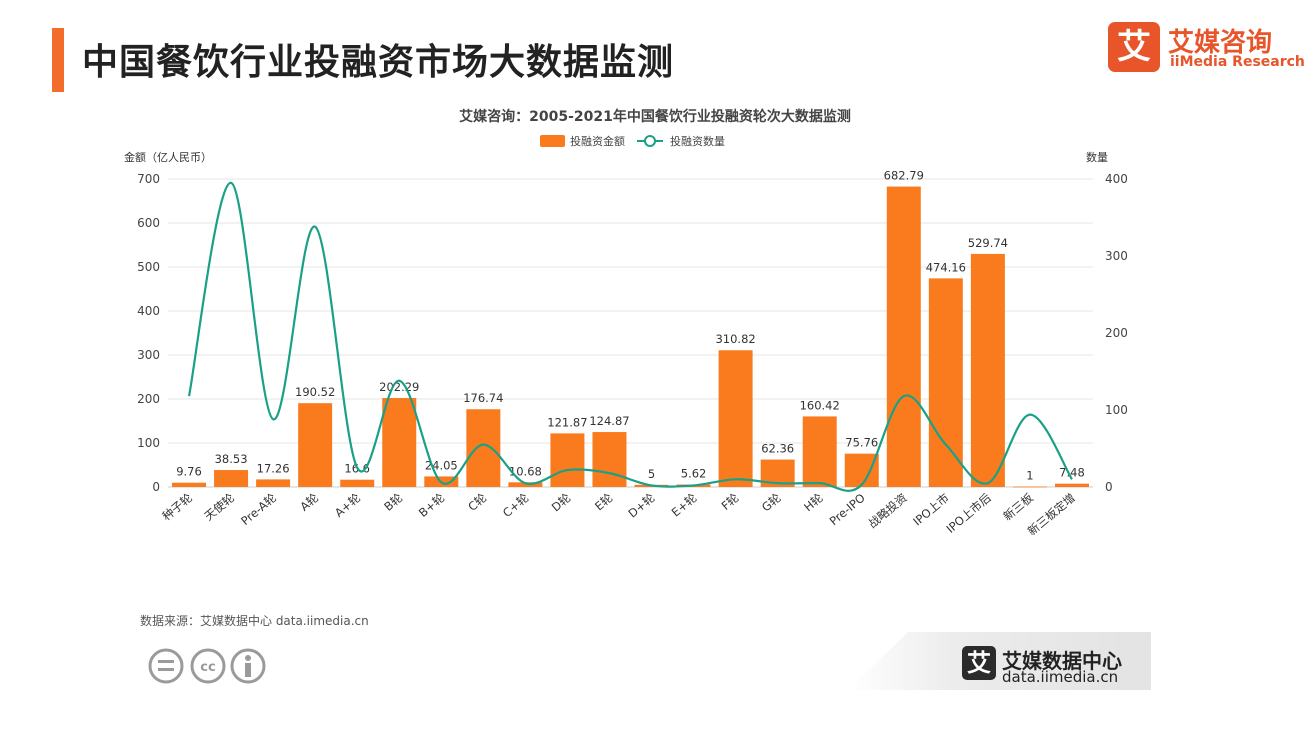 The height and width of the screenshot is (737, 1310). Describe the element at coordinates (567, 422) in the screenshot. I see `bar-value-label: 121.87` at that location.